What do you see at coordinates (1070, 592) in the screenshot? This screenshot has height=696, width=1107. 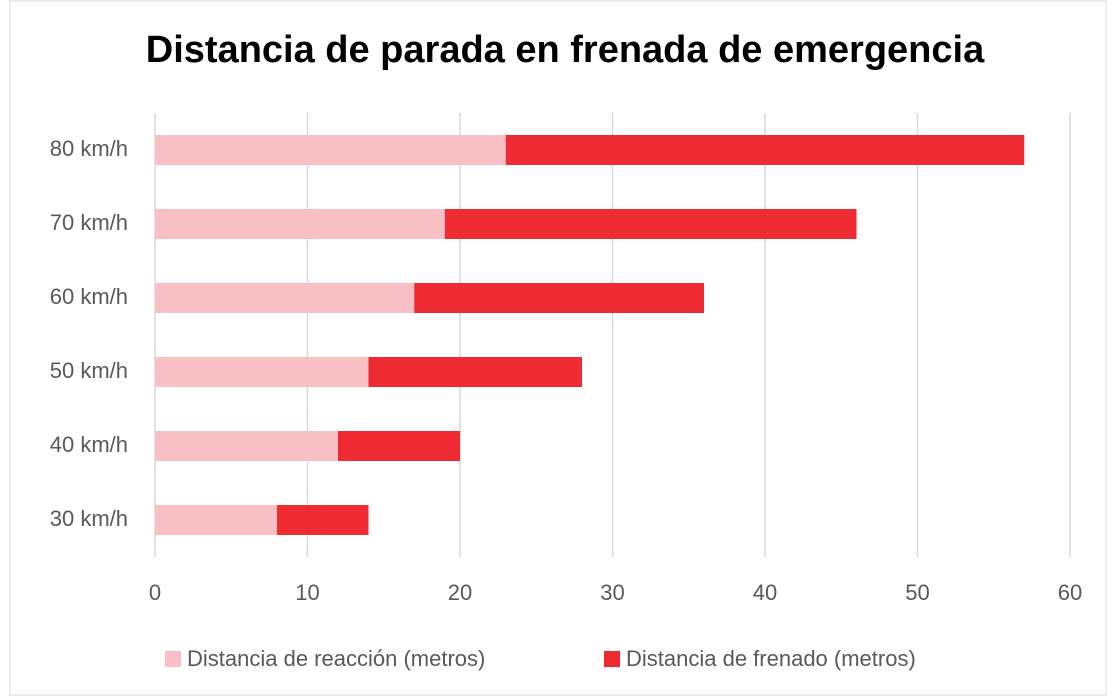 I see `x-tick-label: 60` at bounding box center [1070, 592].